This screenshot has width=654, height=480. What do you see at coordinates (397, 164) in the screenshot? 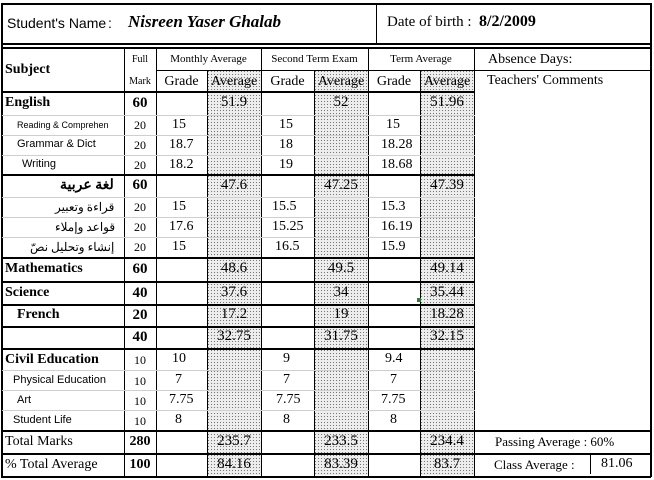
I see `term-grade-value: 18.68` at bounding box center [397, 164].